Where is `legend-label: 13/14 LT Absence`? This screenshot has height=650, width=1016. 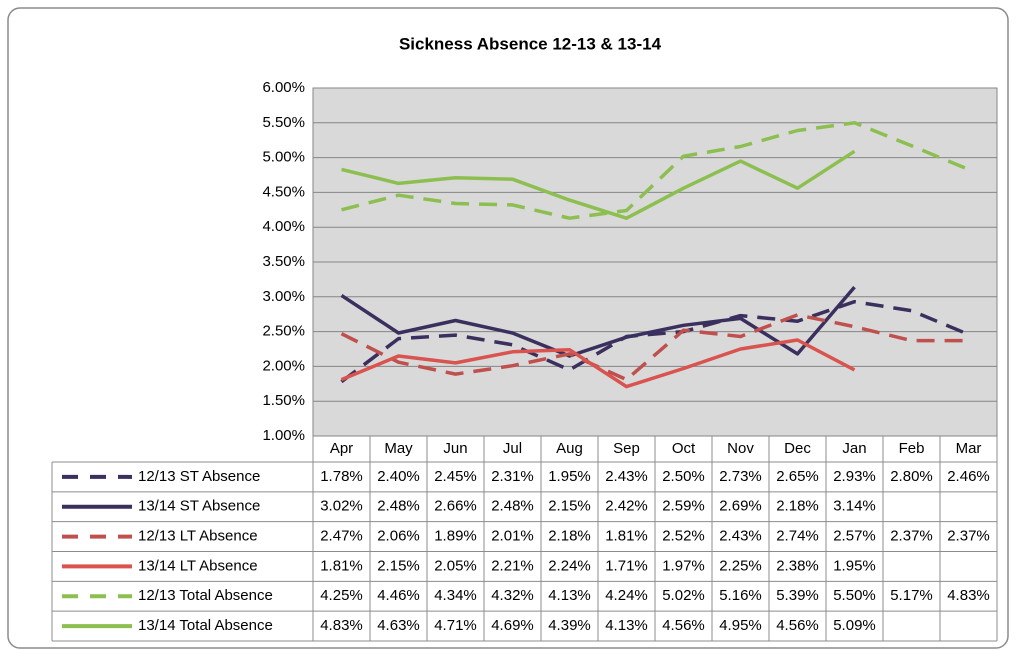 legend-label: 13/14 LT Absence is located at coordinates (198, 565).